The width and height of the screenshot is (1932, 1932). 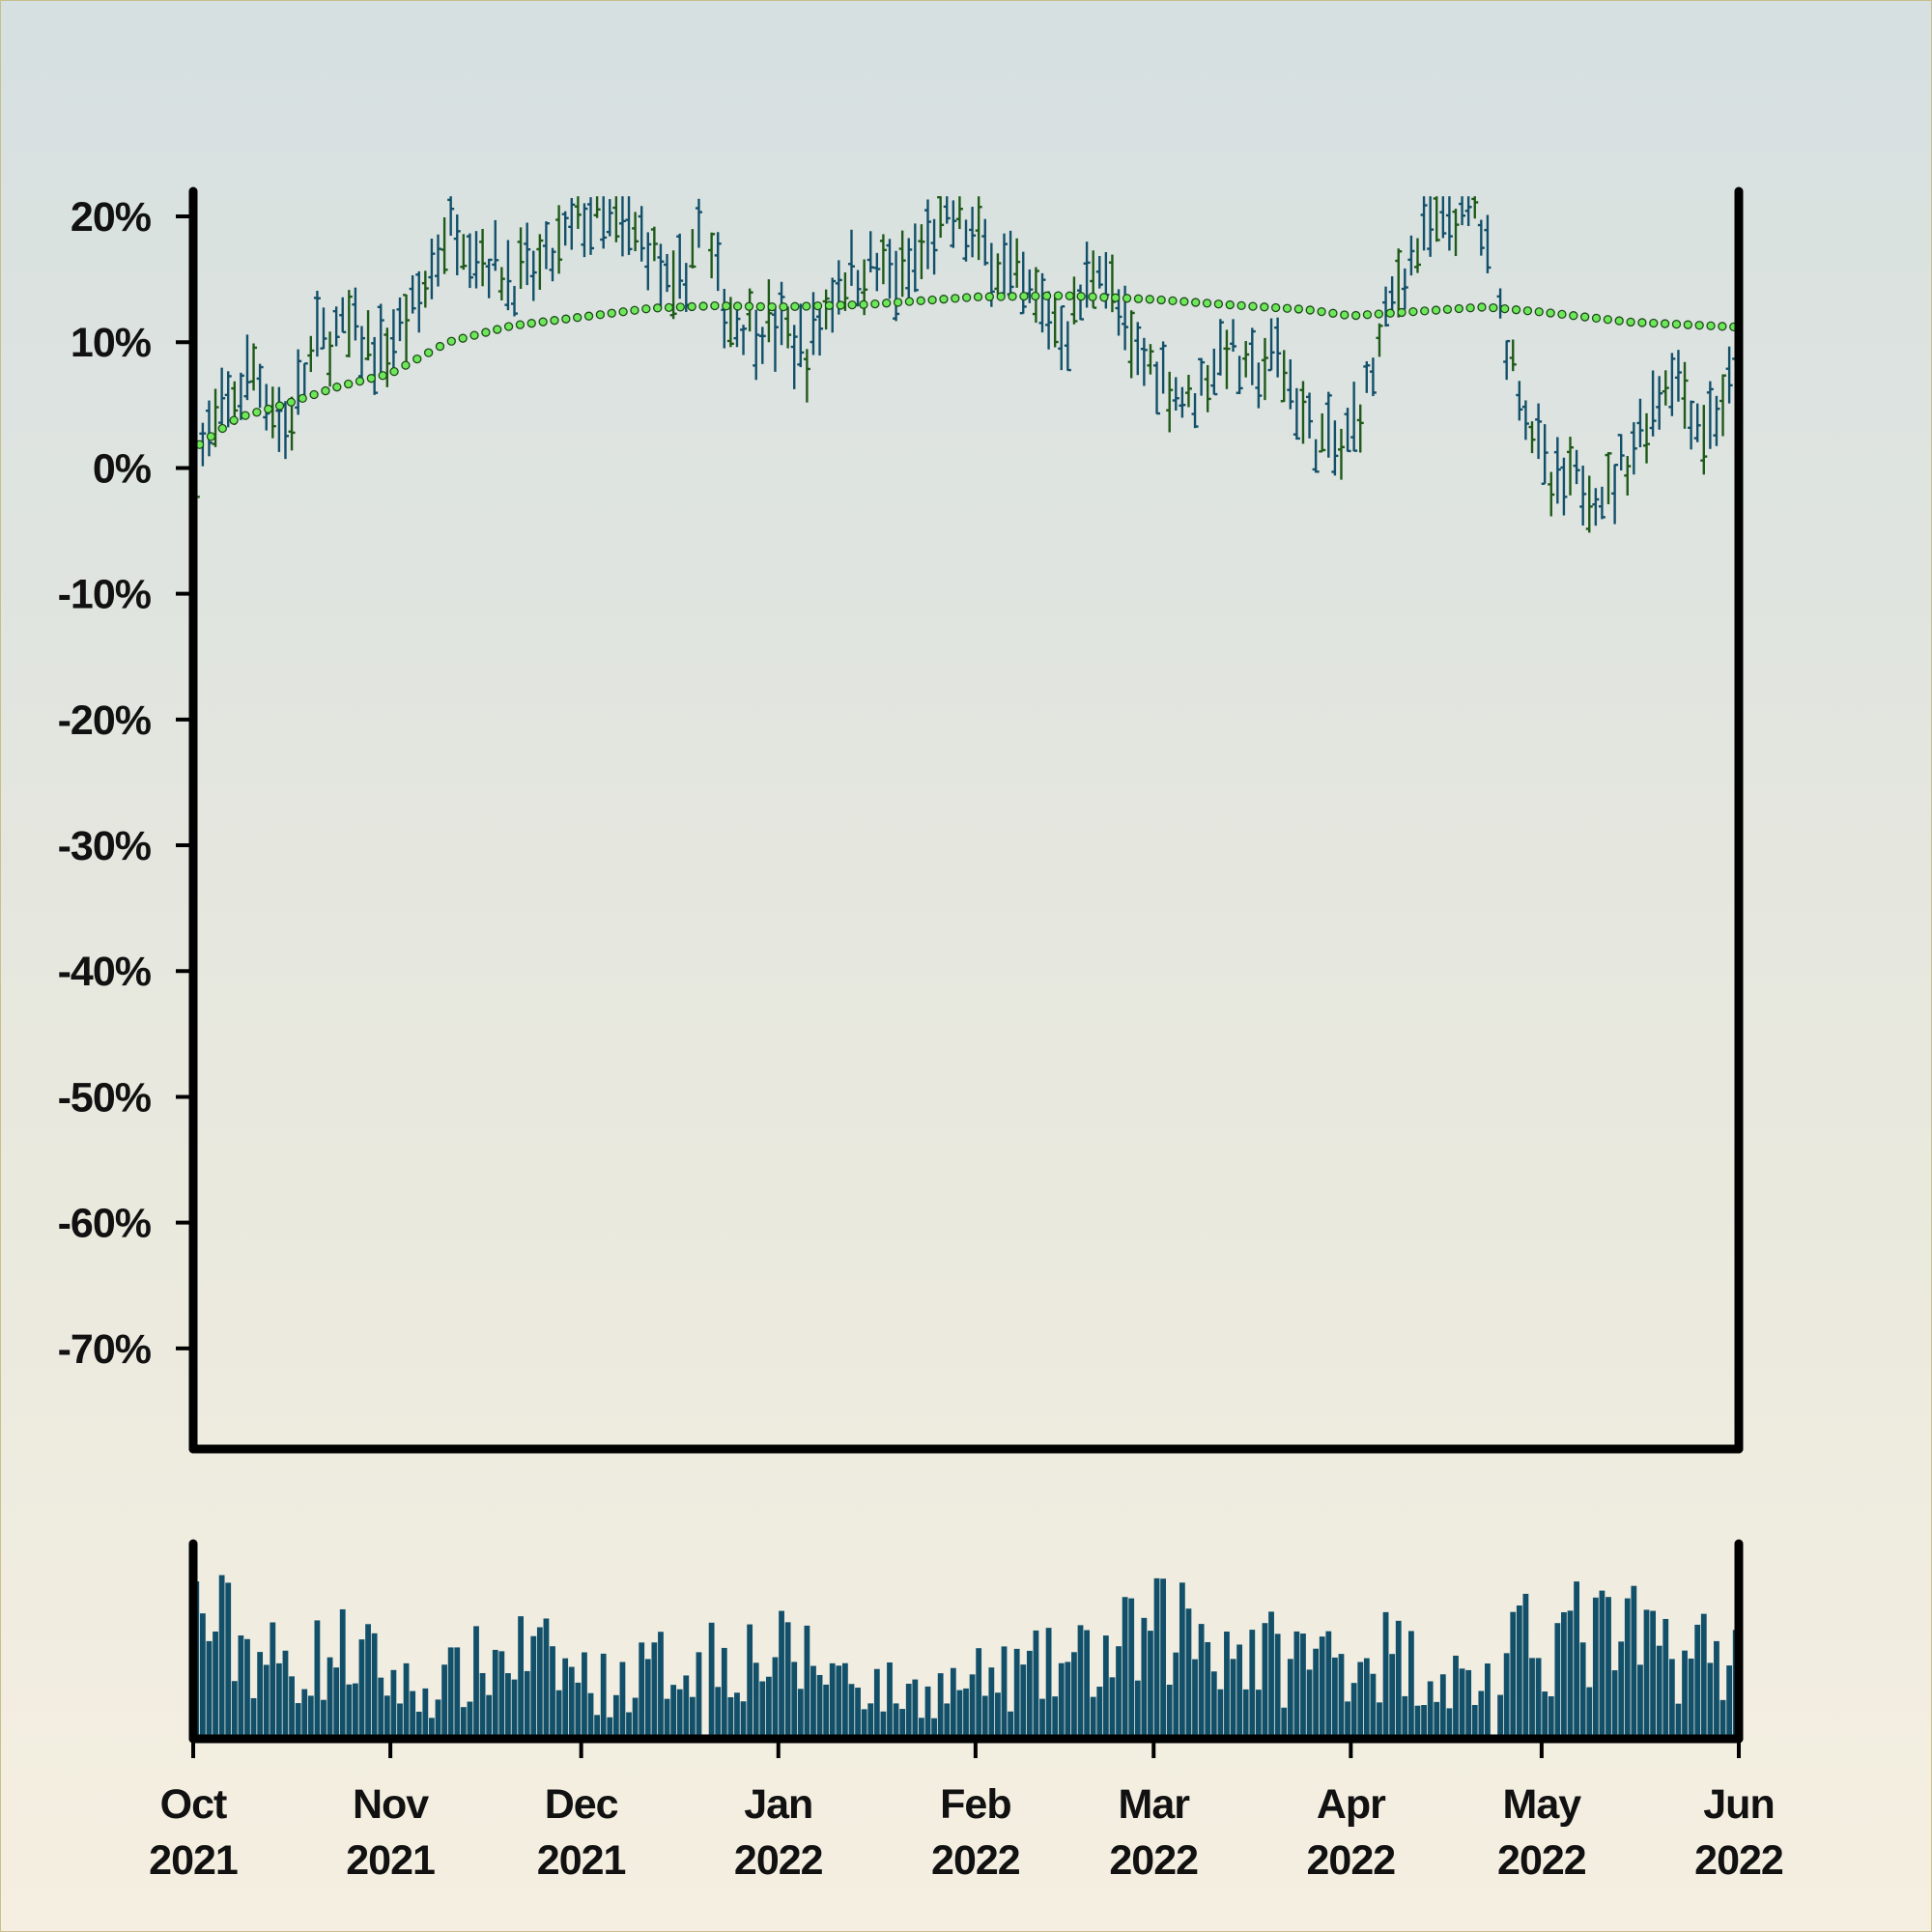 What do you see at coordinates (1155, 1804) in the screenshot?
I see `x-tick-label-month: Mar` at bounding box center [1155, 1804].